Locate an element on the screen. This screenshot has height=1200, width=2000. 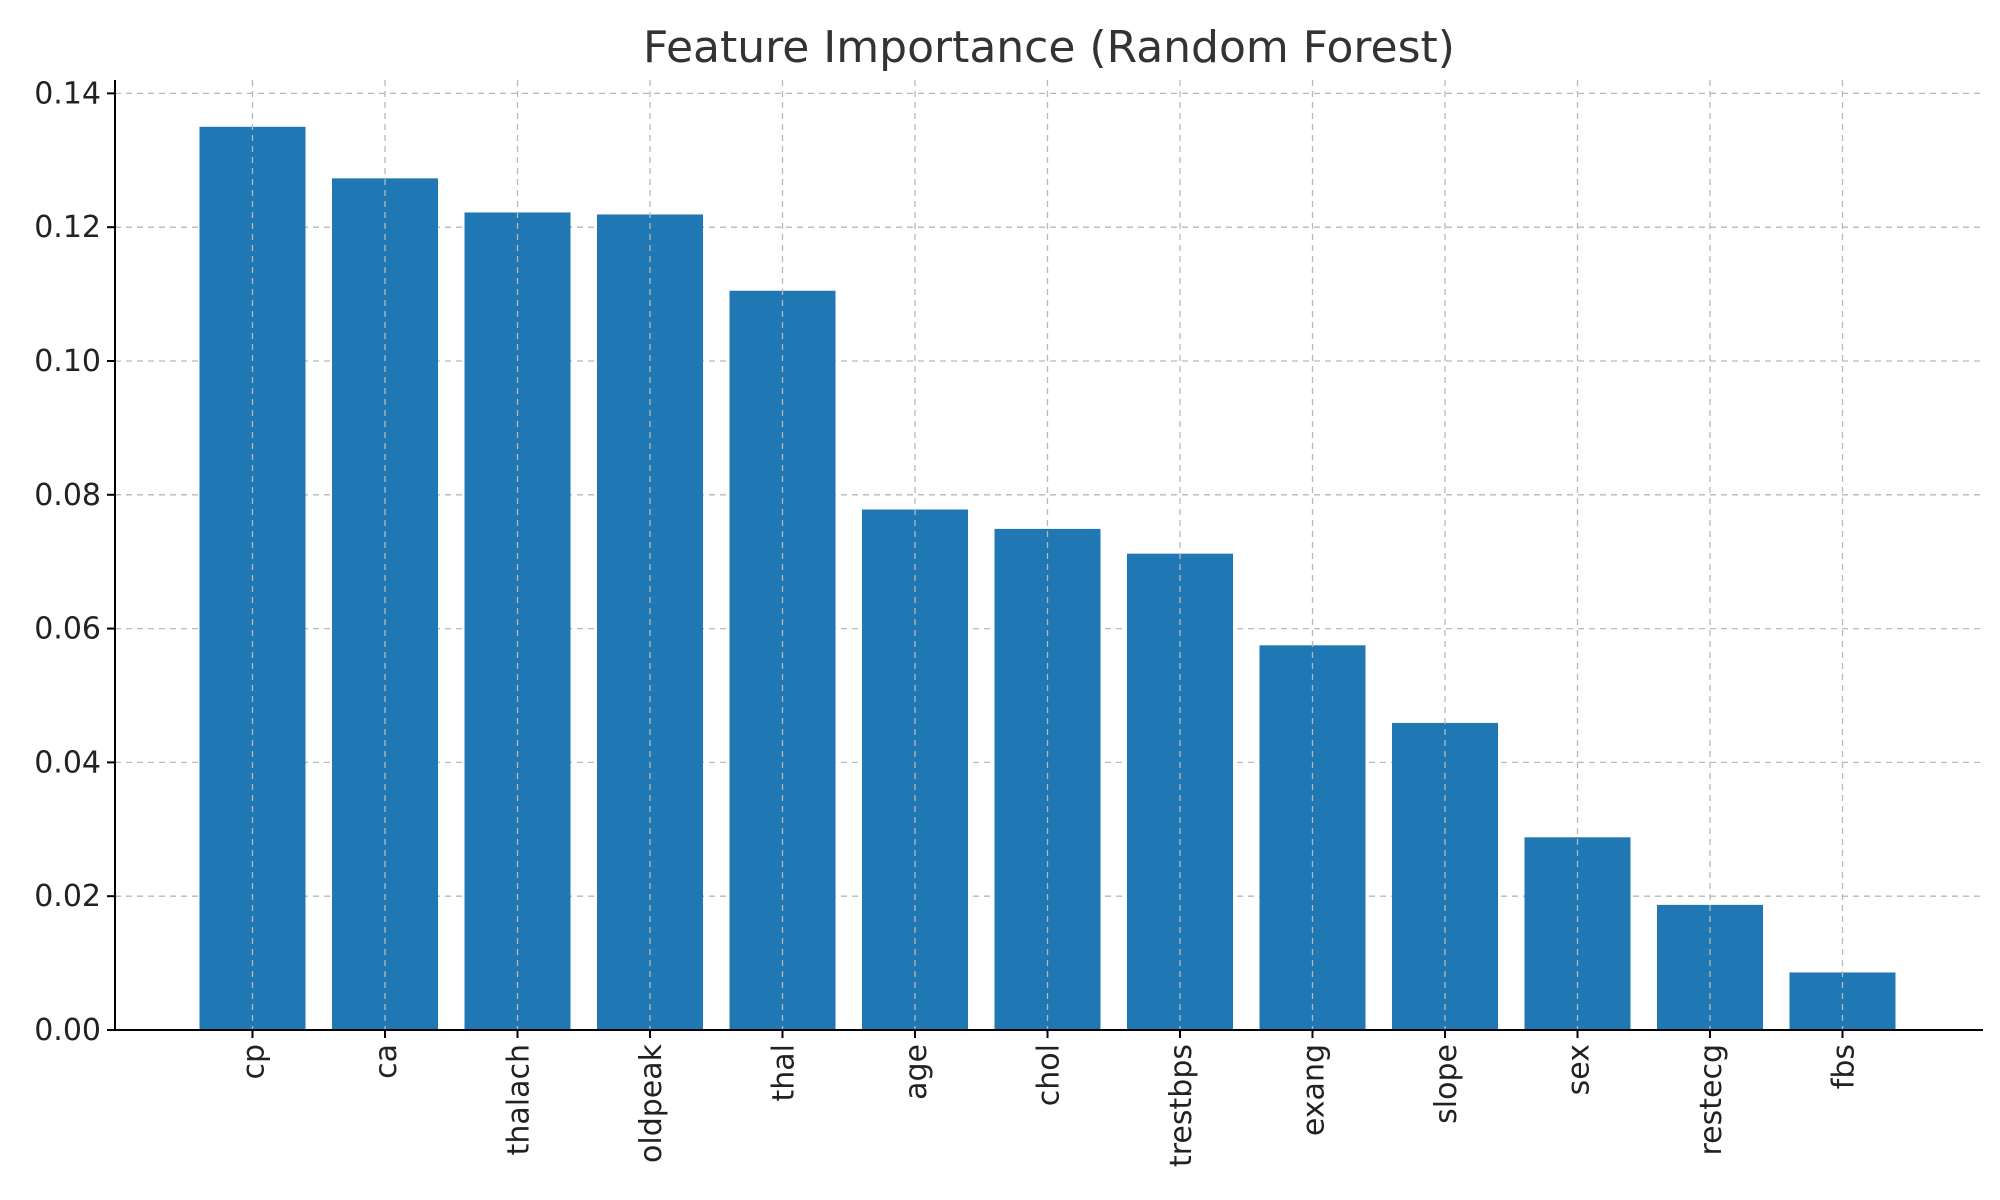
x-tick-label-thalach: thalach is located at coordinates (519, 1099).